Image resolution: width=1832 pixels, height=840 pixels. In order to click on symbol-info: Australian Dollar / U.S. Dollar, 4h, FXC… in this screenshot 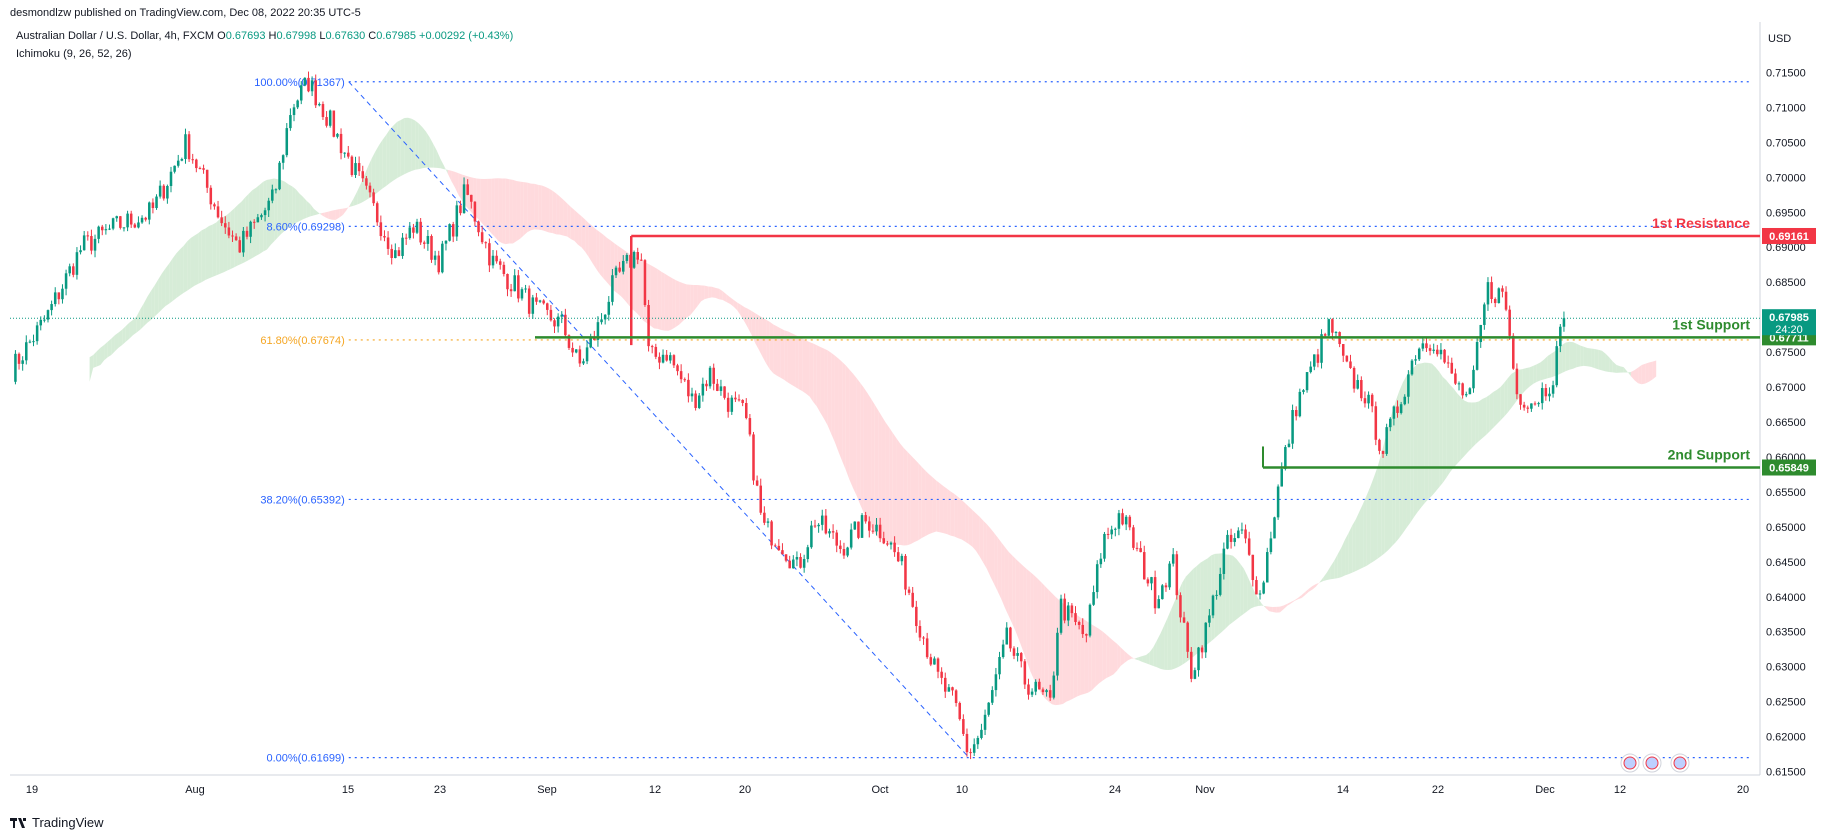, I will do `click(264, 36)`.